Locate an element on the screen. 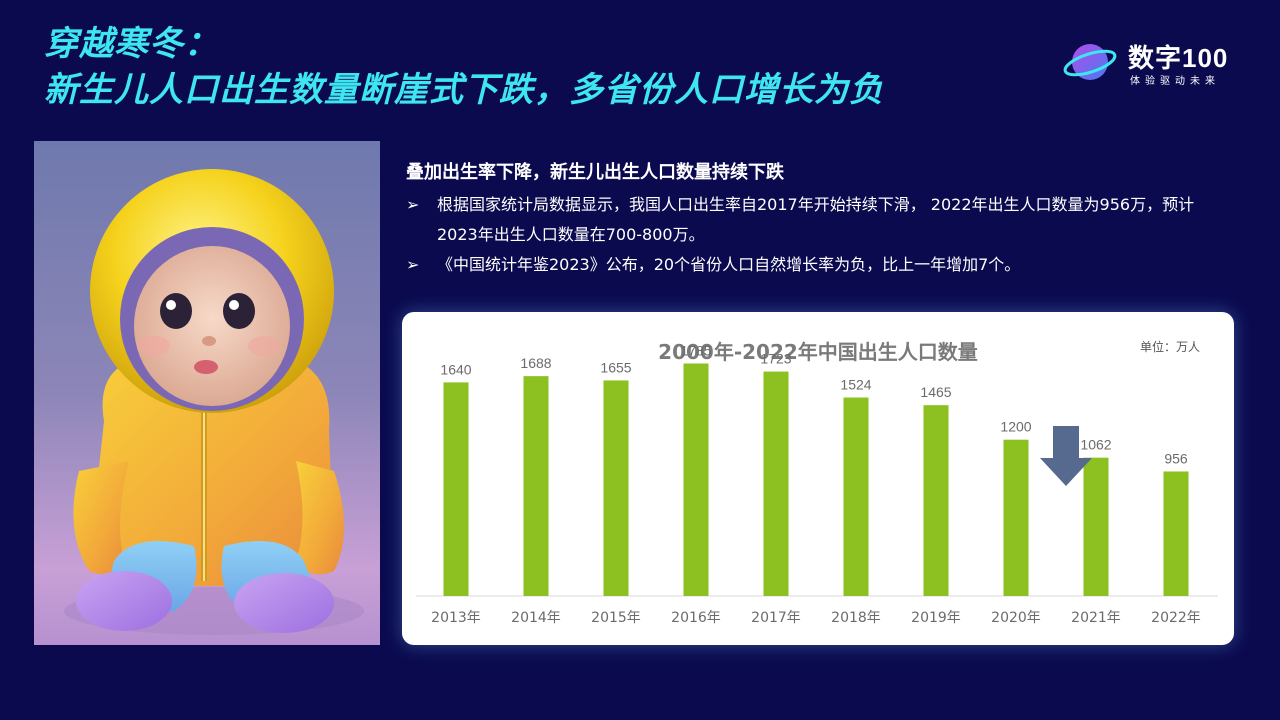 Image resolution: width=1280 pixels, height=720 pixels. x-tick-label: 2013年 is located at coordinates (456, 618).